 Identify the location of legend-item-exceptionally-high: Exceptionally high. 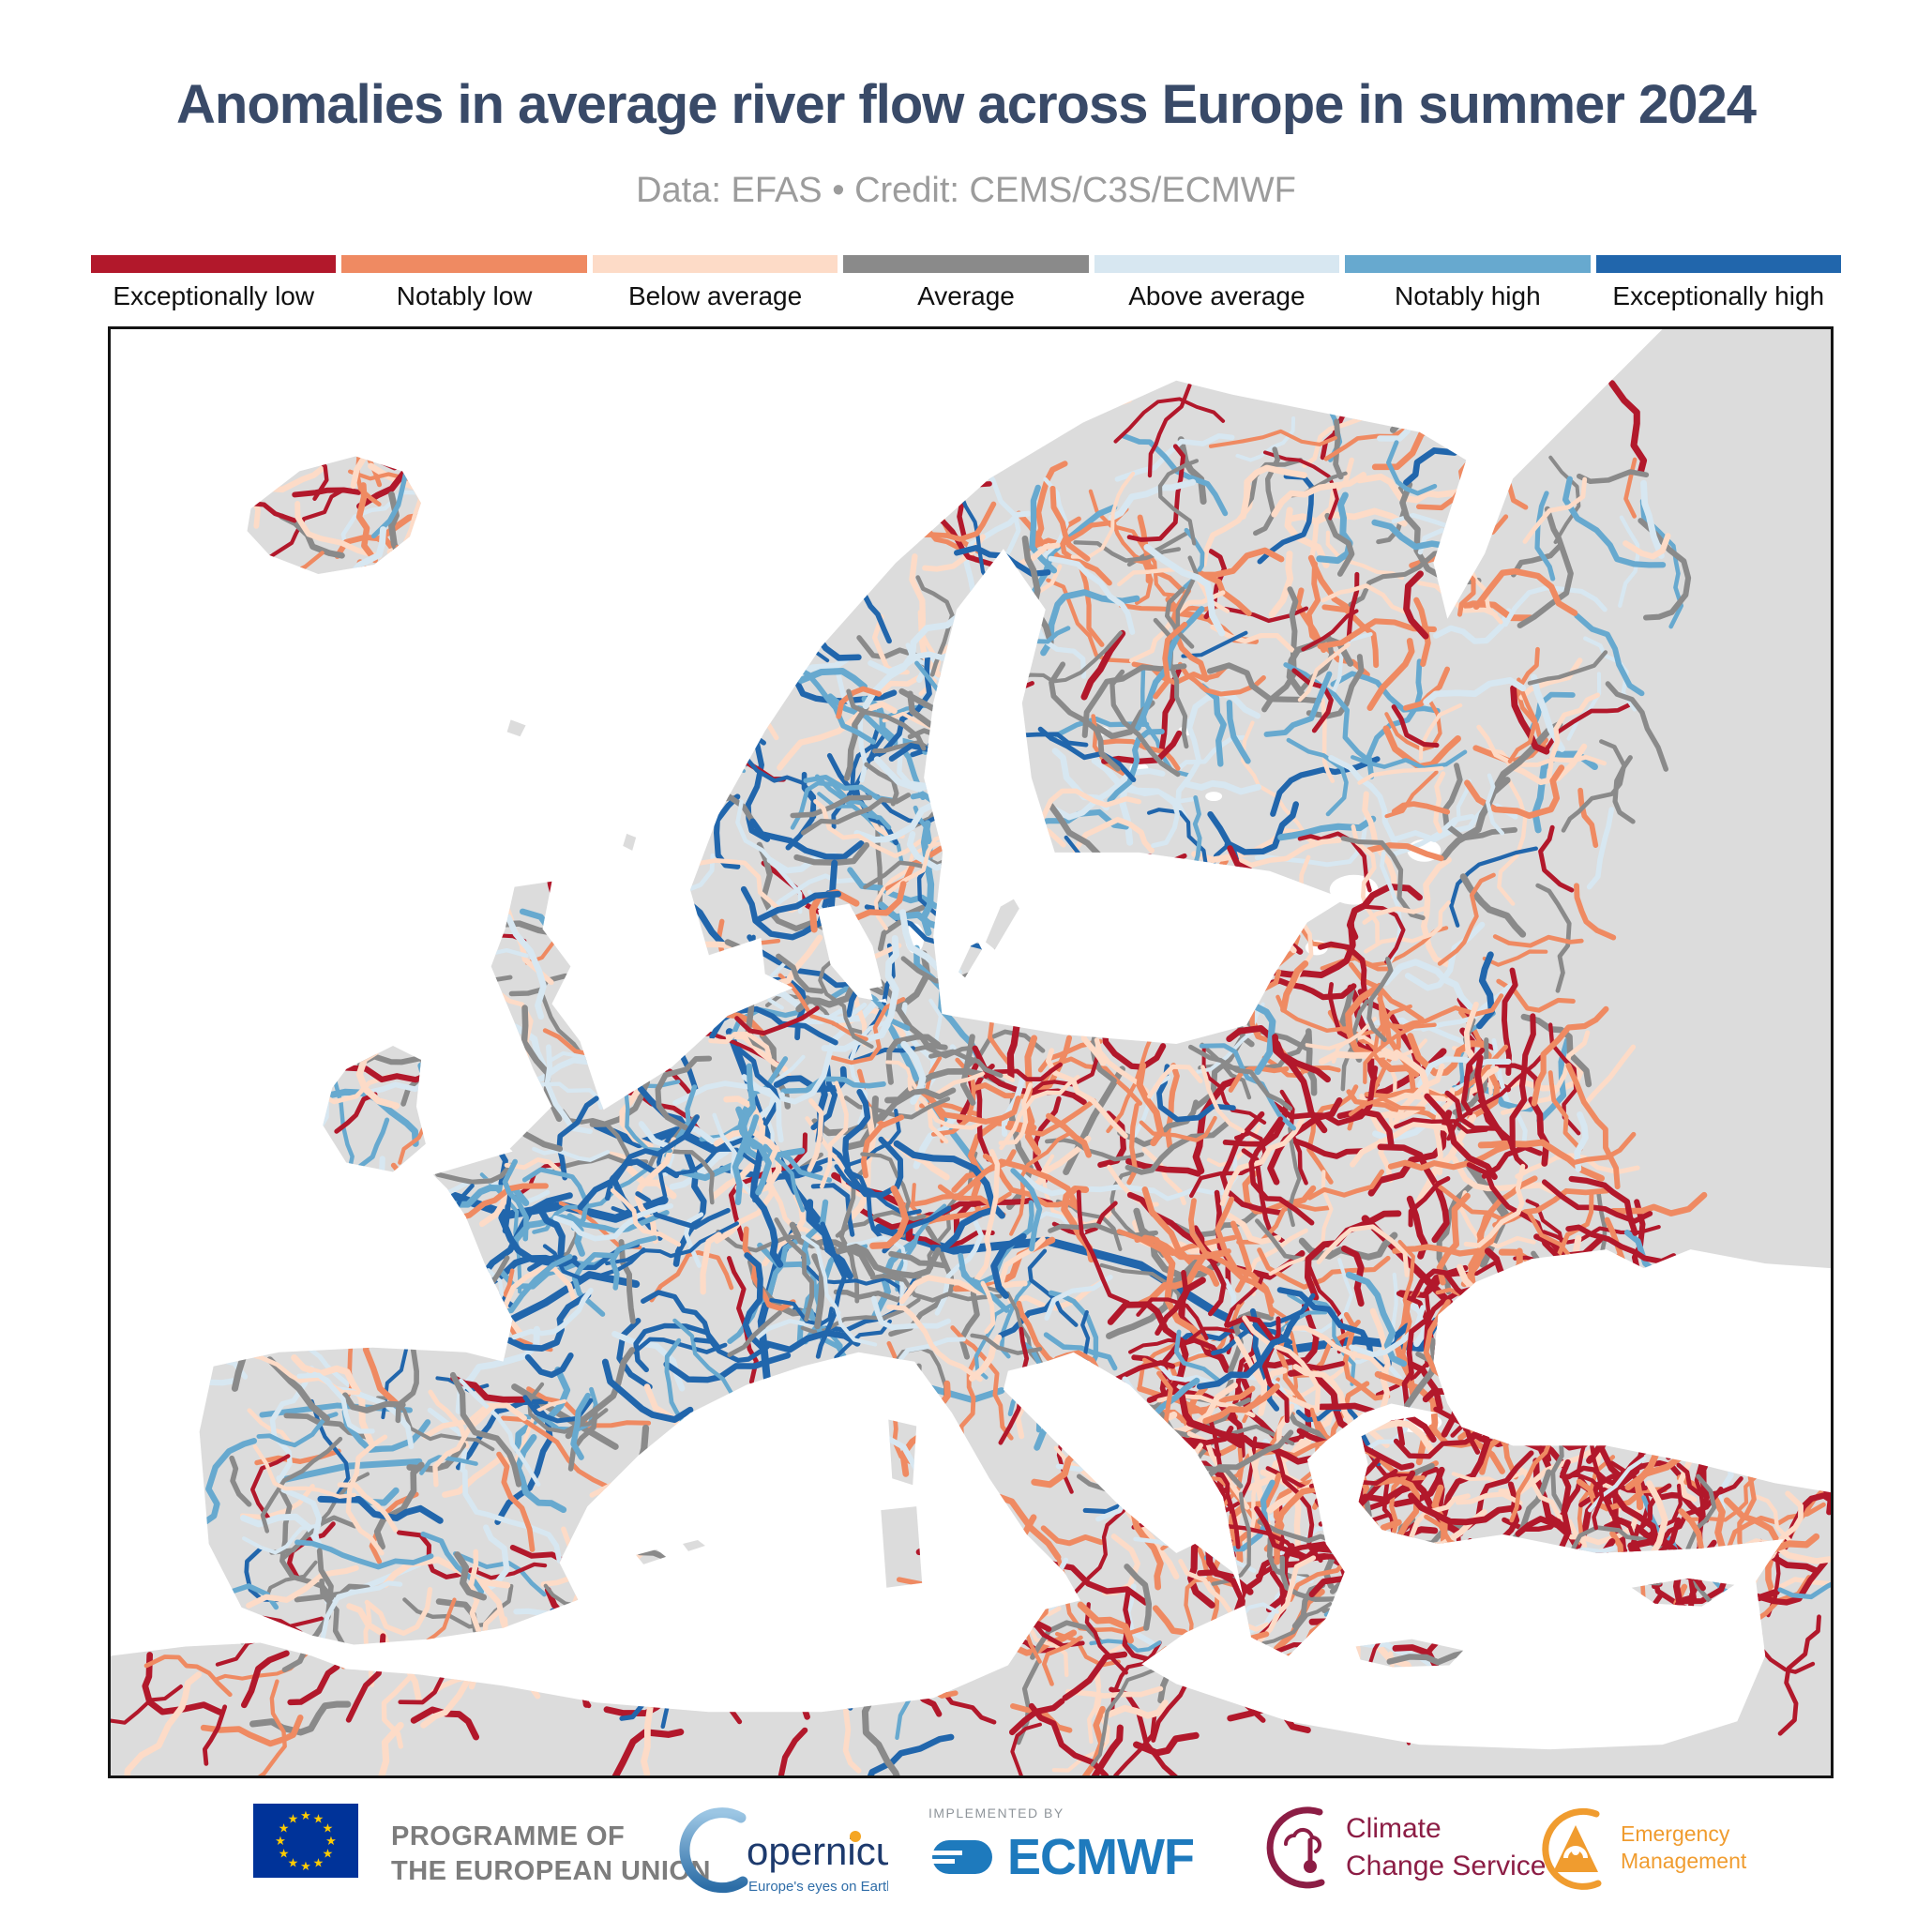
(1718, 283).